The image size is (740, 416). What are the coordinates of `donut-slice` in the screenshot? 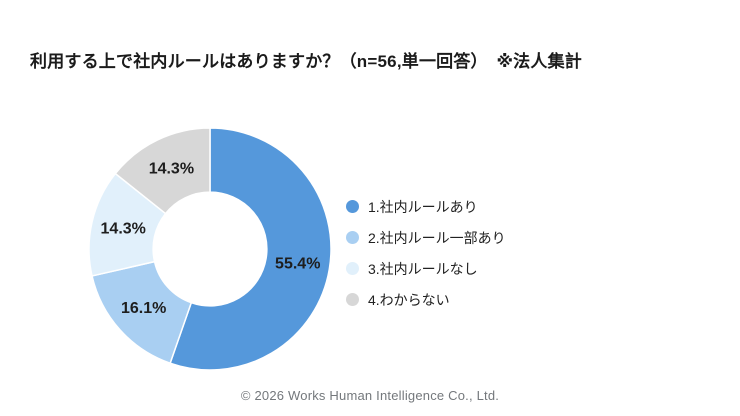 It's located at (162, 171).